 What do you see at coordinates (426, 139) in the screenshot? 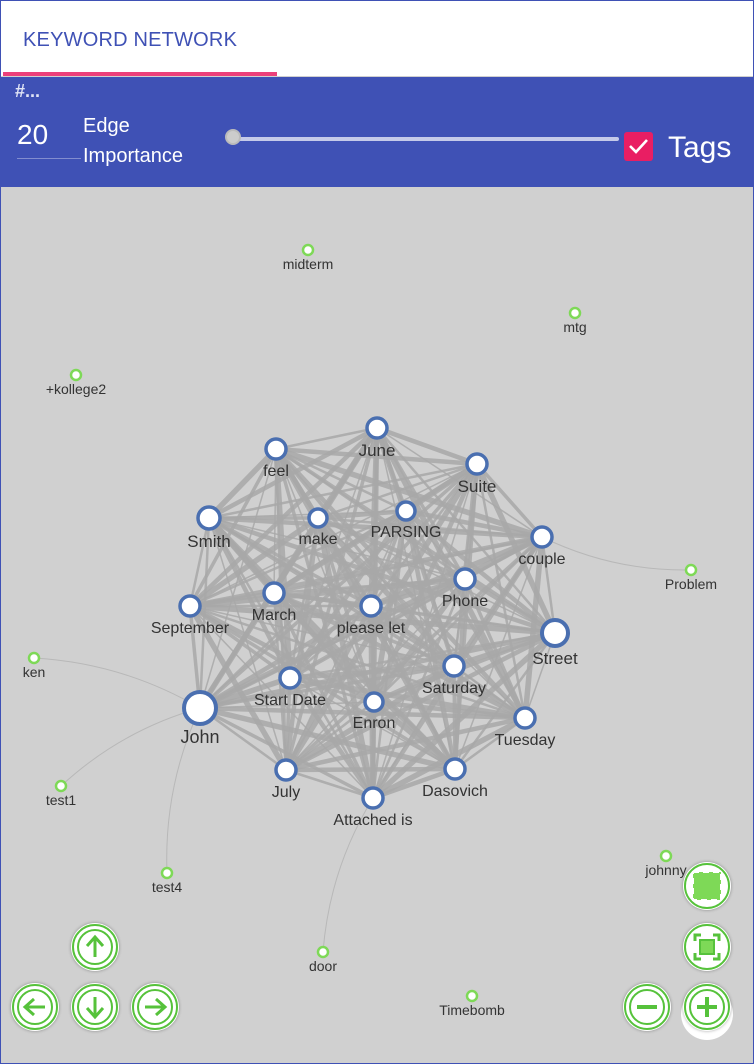
I see `slider-track` at bounding box center [426, 139].